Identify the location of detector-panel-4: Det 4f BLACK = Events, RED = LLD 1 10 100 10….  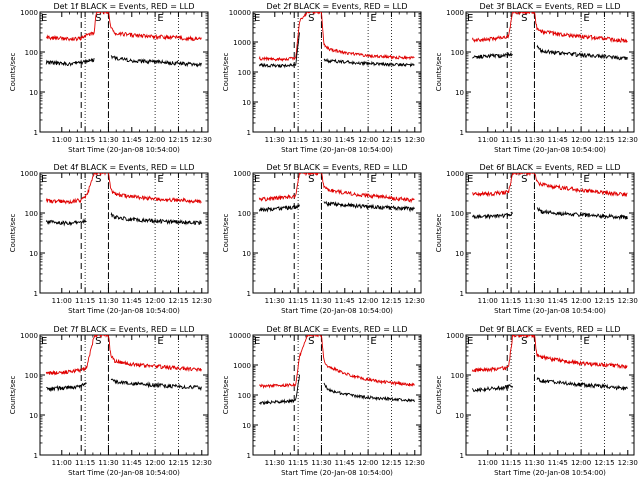
(110, 239).